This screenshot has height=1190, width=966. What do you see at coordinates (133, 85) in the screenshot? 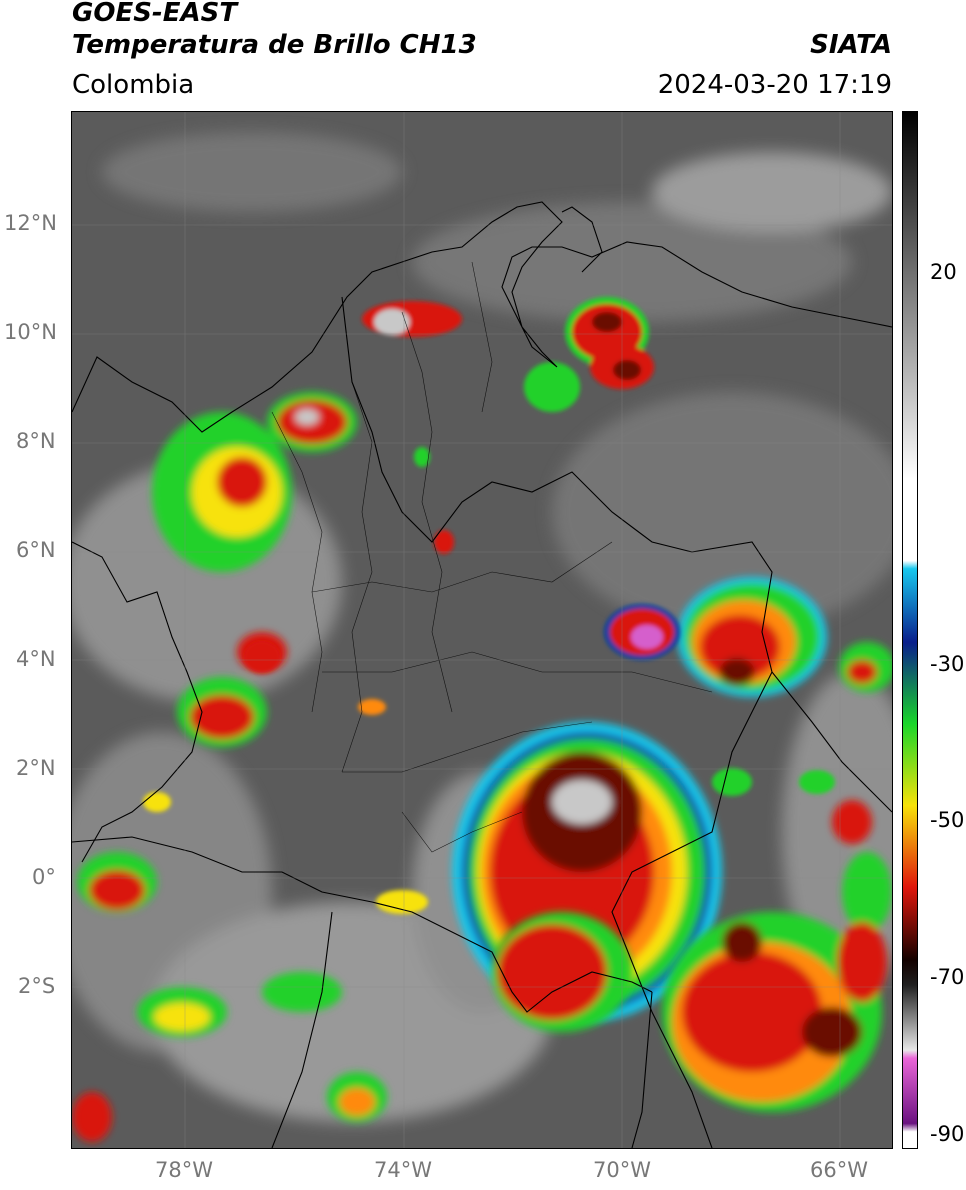
I see `region-label: Colombia` at bounding box center [133, 85].